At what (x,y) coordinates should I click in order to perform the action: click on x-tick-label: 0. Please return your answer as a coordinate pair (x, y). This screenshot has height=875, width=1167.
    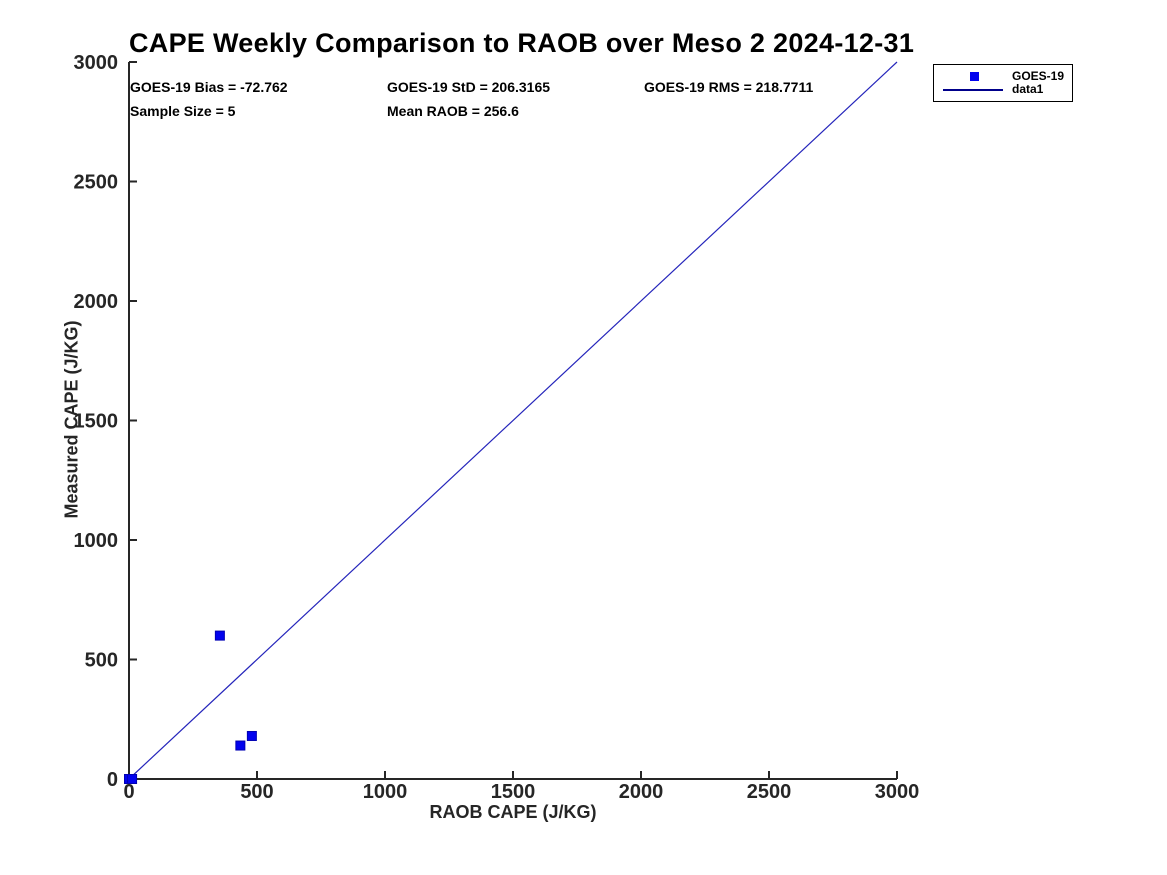
    Looking at the image, I should click on (128, 792).